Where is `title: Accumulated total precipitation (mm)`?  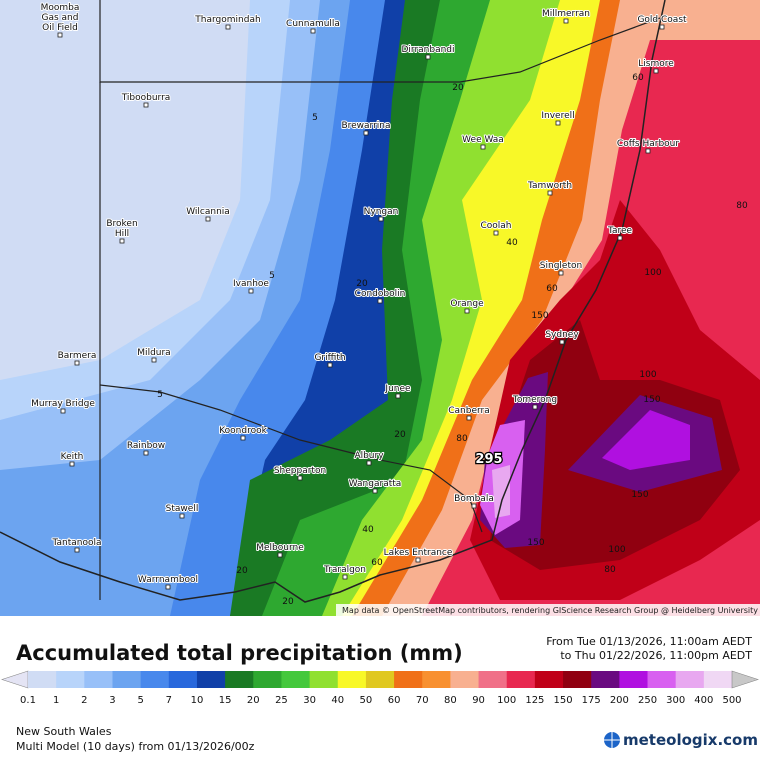 title: Accumulated total precipitation (mm) is located at coordinates (239, 653).